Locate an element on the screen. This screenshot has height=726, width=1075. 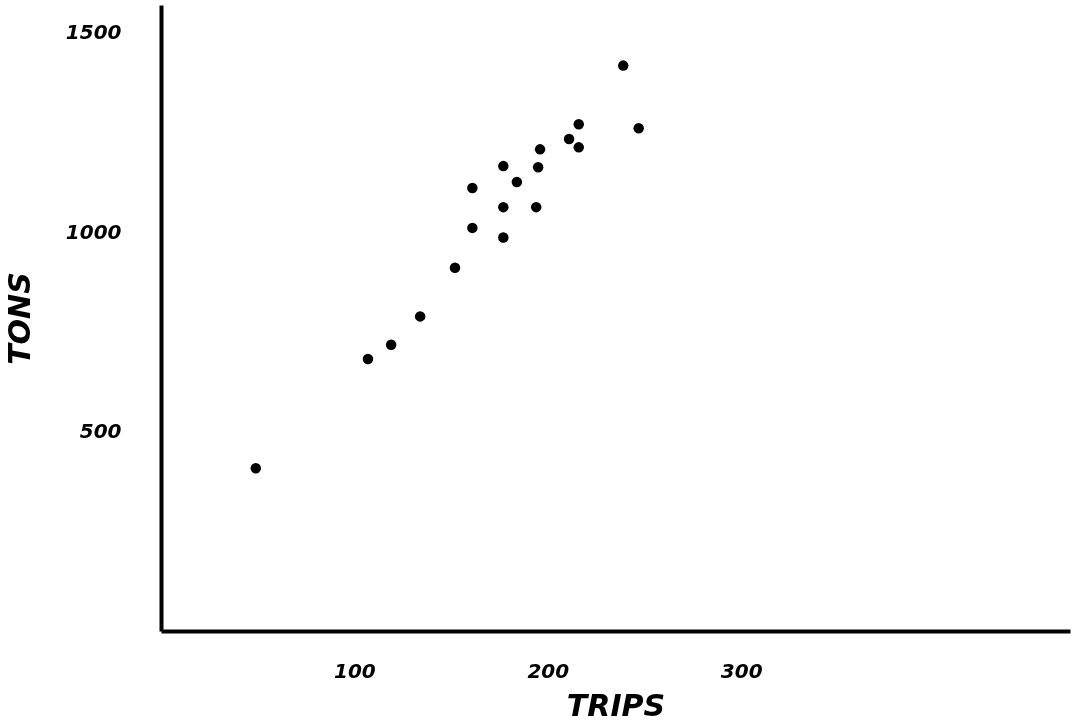
x-tick-label: 100 is located at coordinates (355, 670).